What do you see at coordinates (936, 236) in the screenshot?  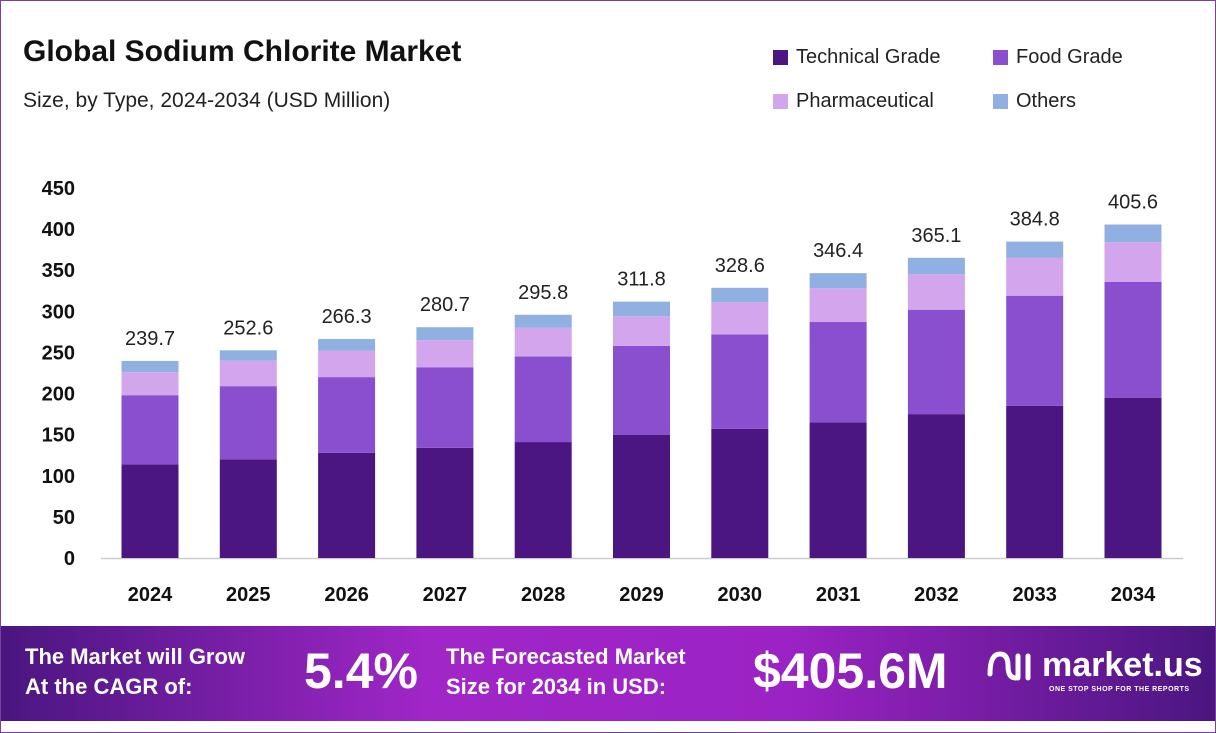 I see `total-label: 365.1` at bounding box center [936, 236].